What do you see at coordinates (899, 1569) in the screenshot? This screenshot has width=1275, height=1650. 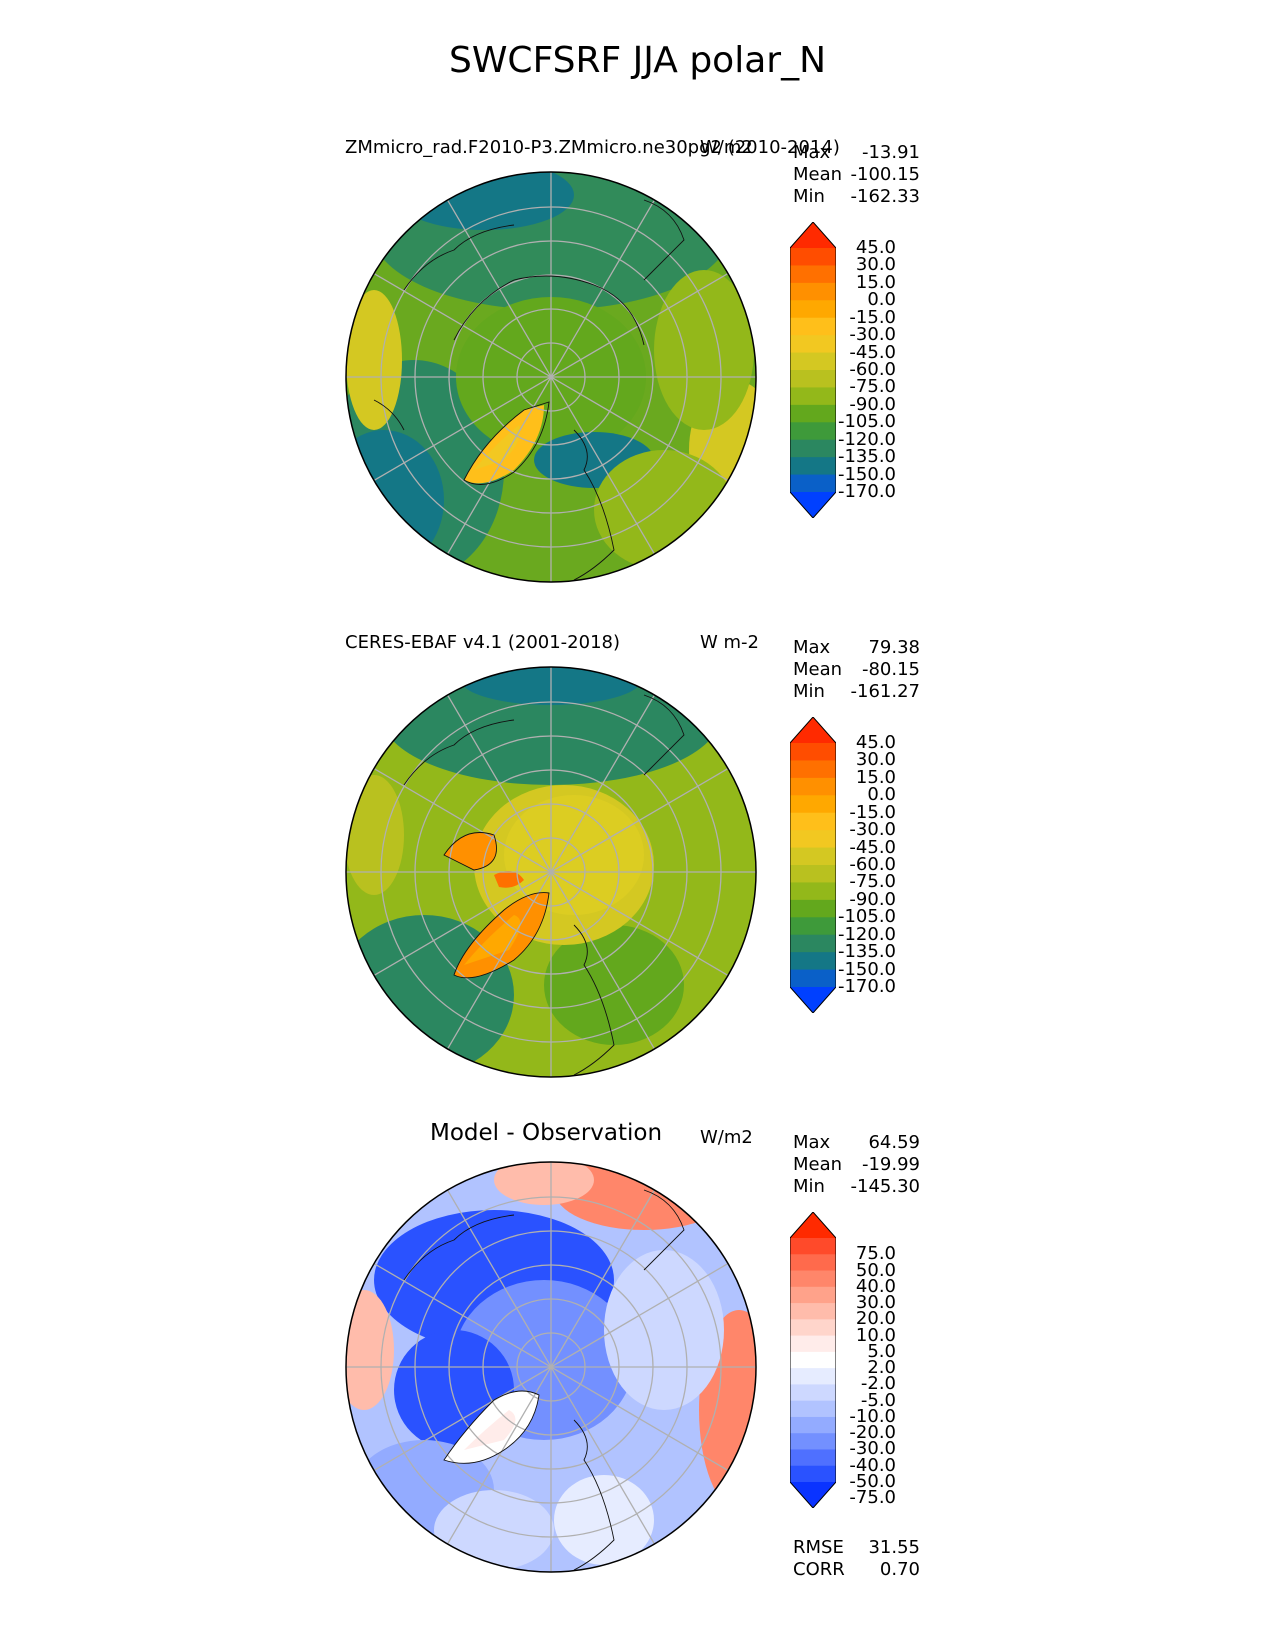 I see `corr-value: 0.70` at bounding box center [899, 1569].